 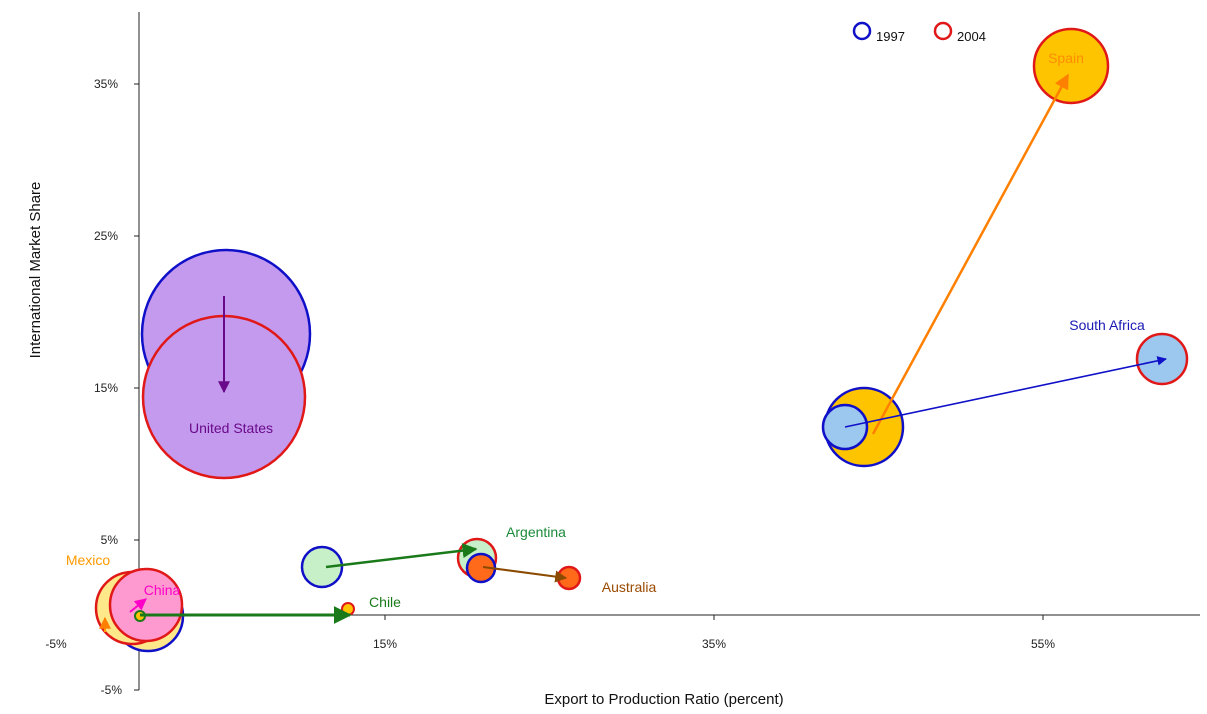 What do you see at coordinates (56, 644) in the screenshot?
I see `x-tick-label: -5%` at bounding box center [56, 644].